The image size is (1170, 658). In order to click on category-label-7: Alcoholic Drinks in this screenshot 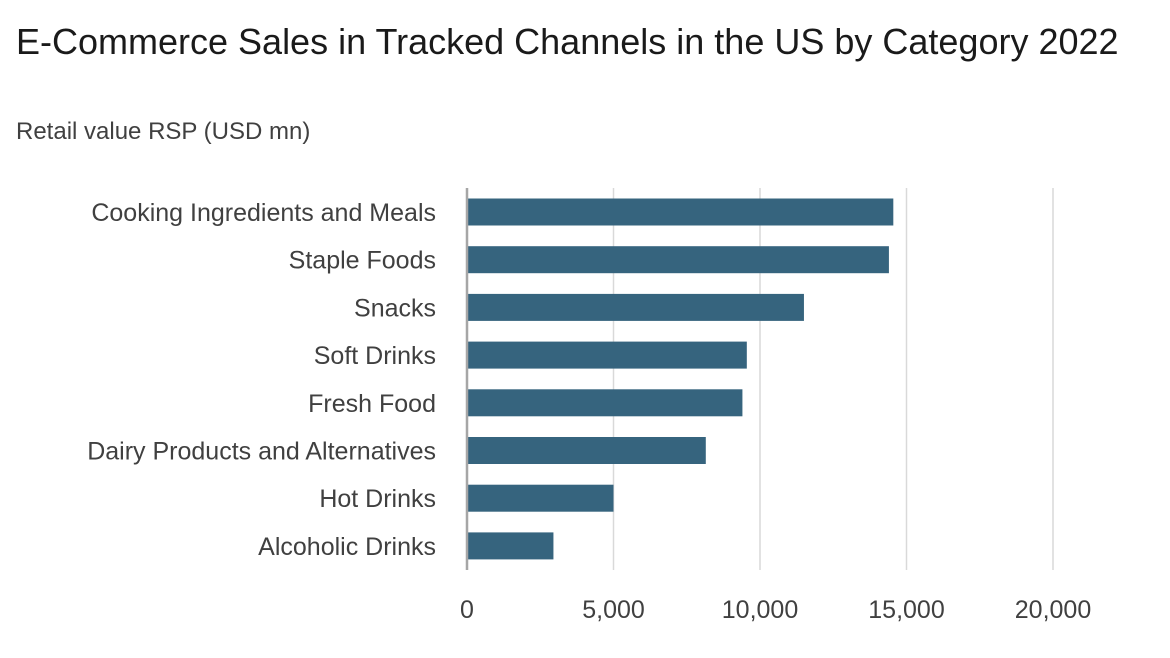, I will do `click(347, 547)`.